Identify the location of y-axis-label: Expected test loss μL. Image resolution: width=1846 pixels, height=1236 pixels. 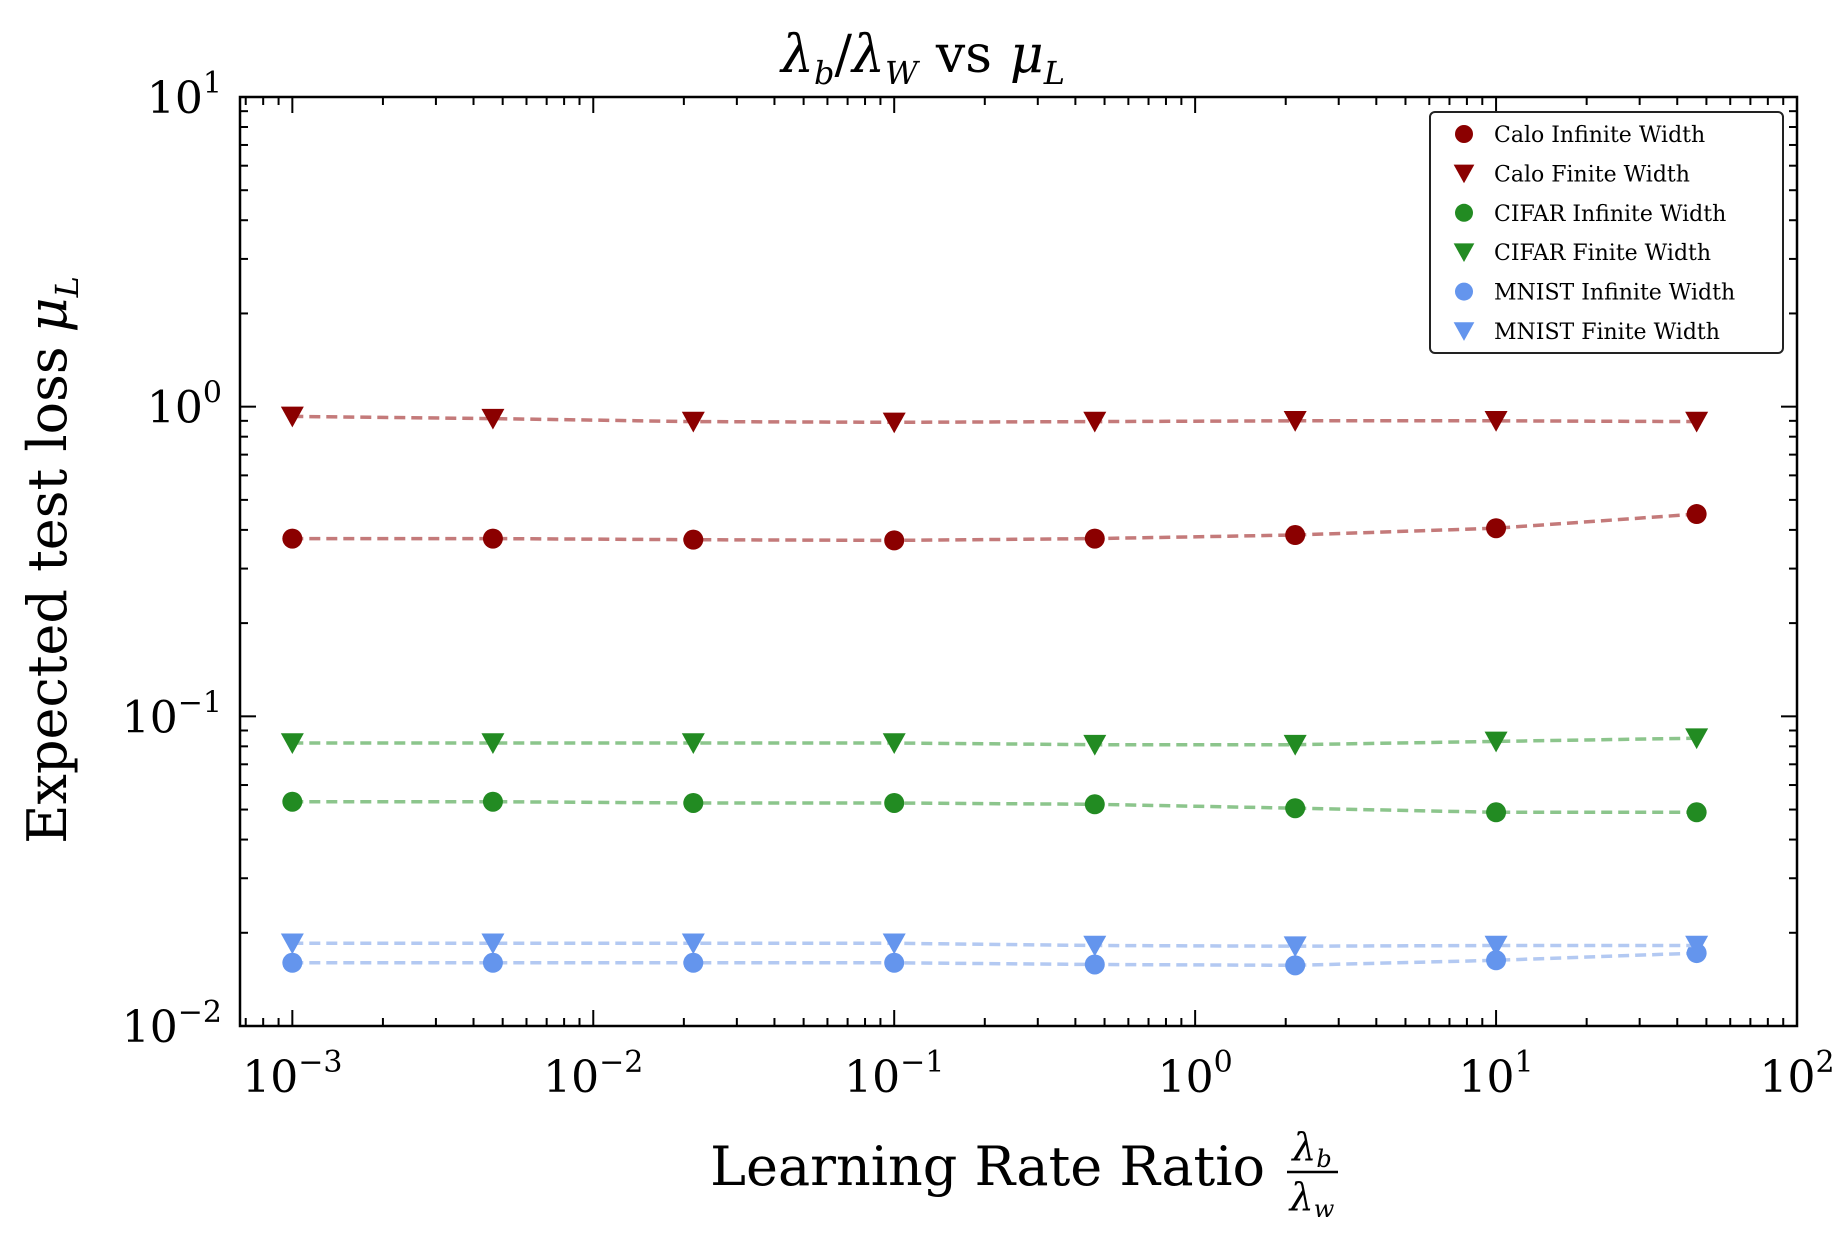
(51, 560).